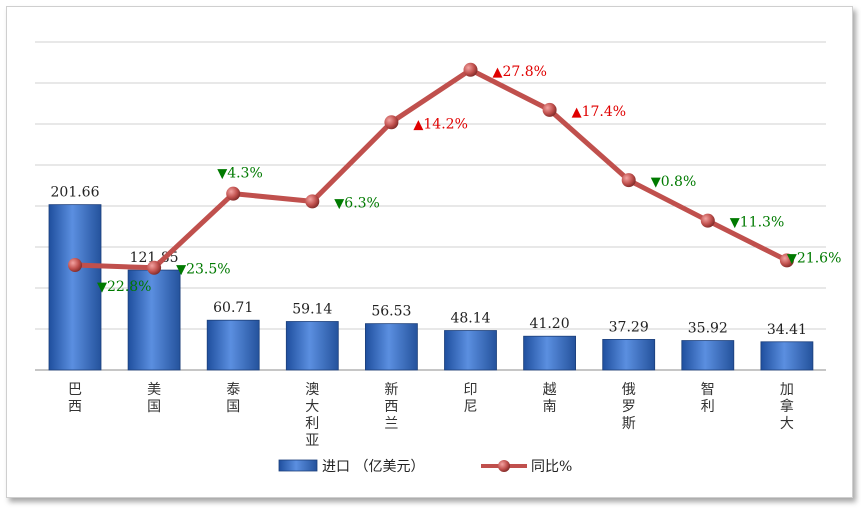 The image size is (861, 508). What do you see at coordinates (551, 467) in the screenshot?
I see `legend-line-label: 同比%` at bounding box center [551, 467].